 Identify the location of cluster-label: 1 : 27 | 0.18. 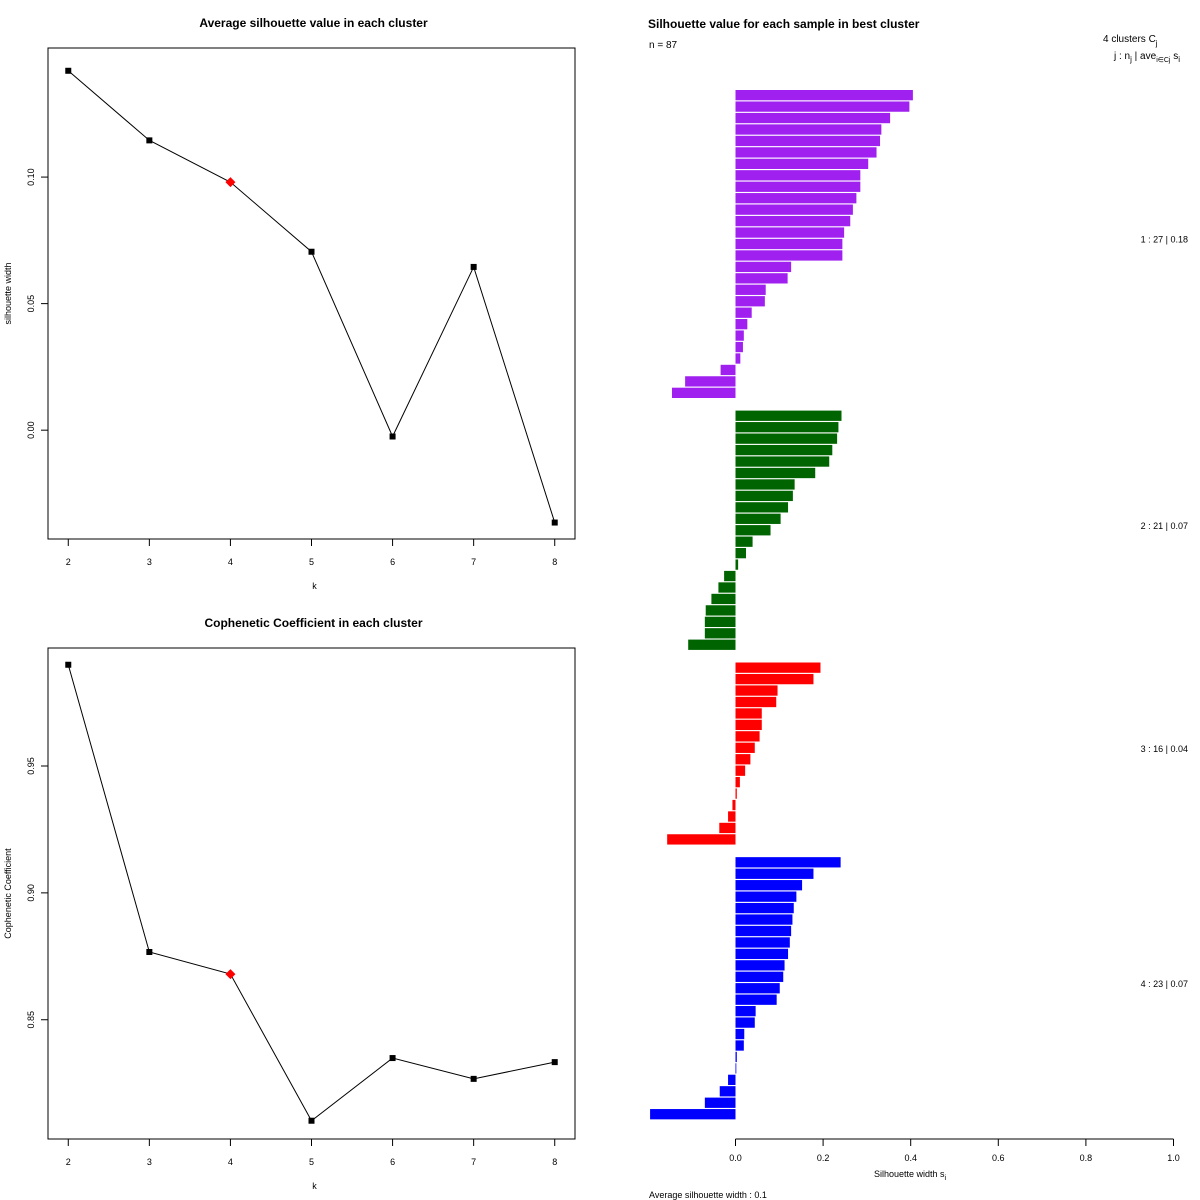
(1164, 240).